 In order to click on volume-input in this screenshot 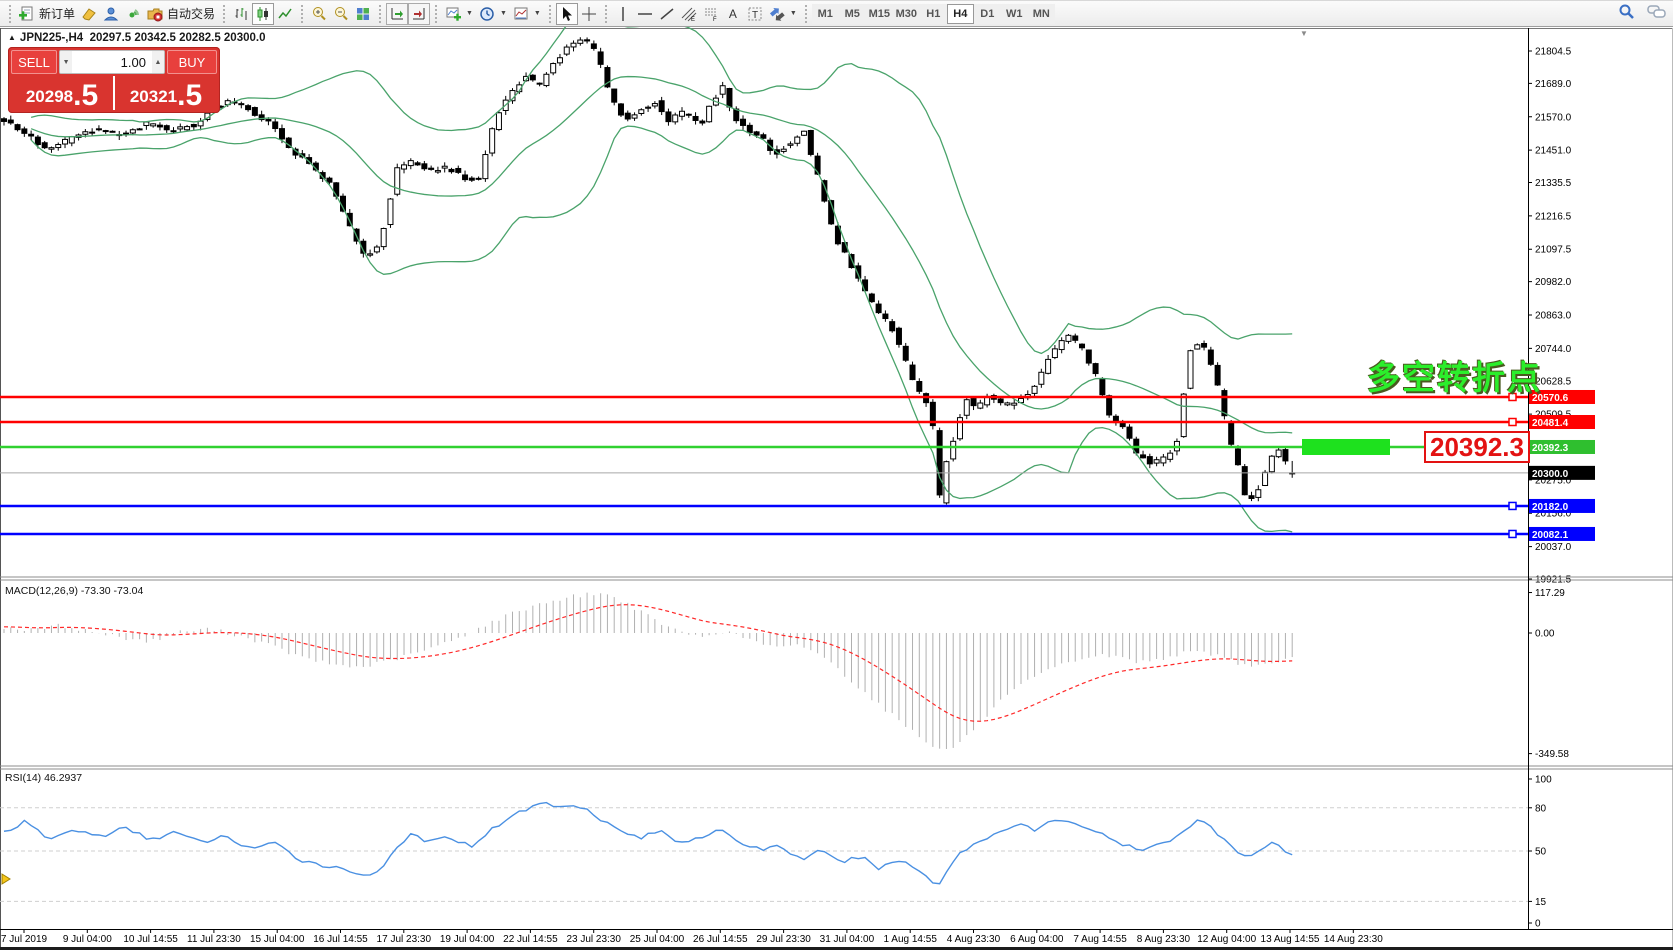, I will do `click(112, 62)`.